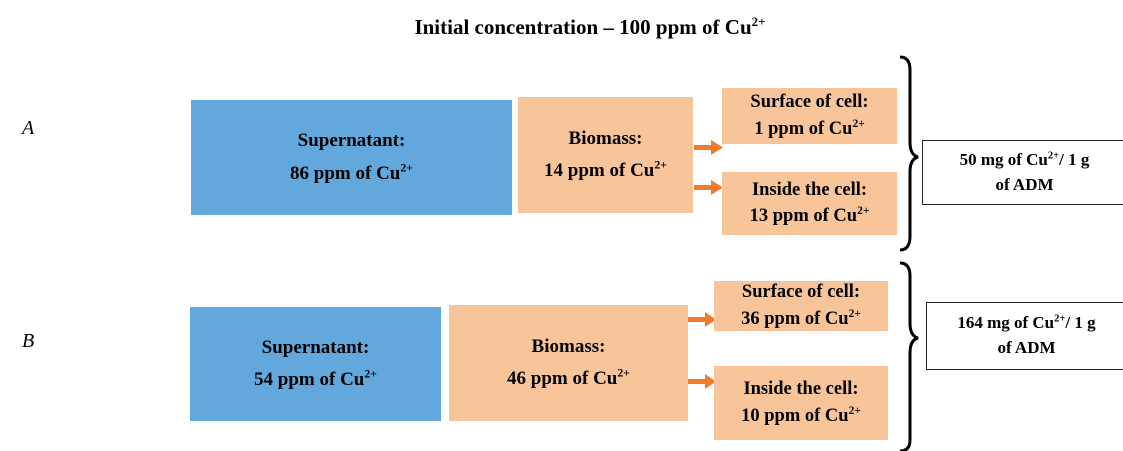 The width and height of the screenshot is (1123, 451). What do you see at coordinates (351, 157) in the screenshot?
I see `supernatant-box: Supernatant: 86 ppm of Cu2+` at bounding box center [351, 157].